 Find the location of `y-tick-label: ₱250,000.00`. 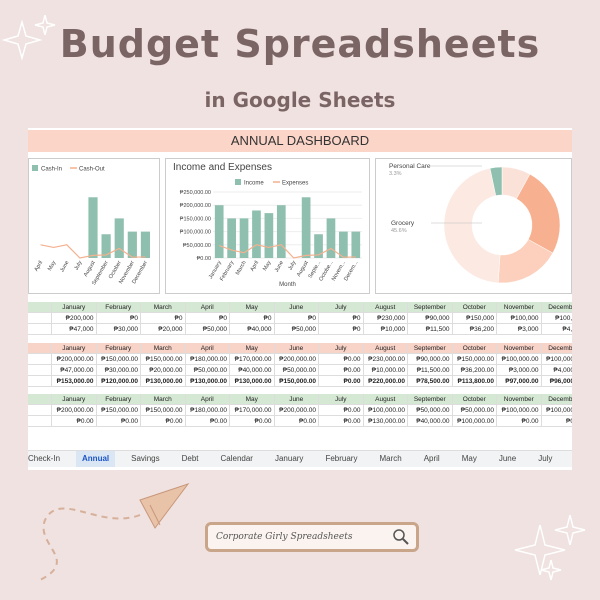

y-tick-label: ₱250,000.00 is located at coordinates (195, 193).